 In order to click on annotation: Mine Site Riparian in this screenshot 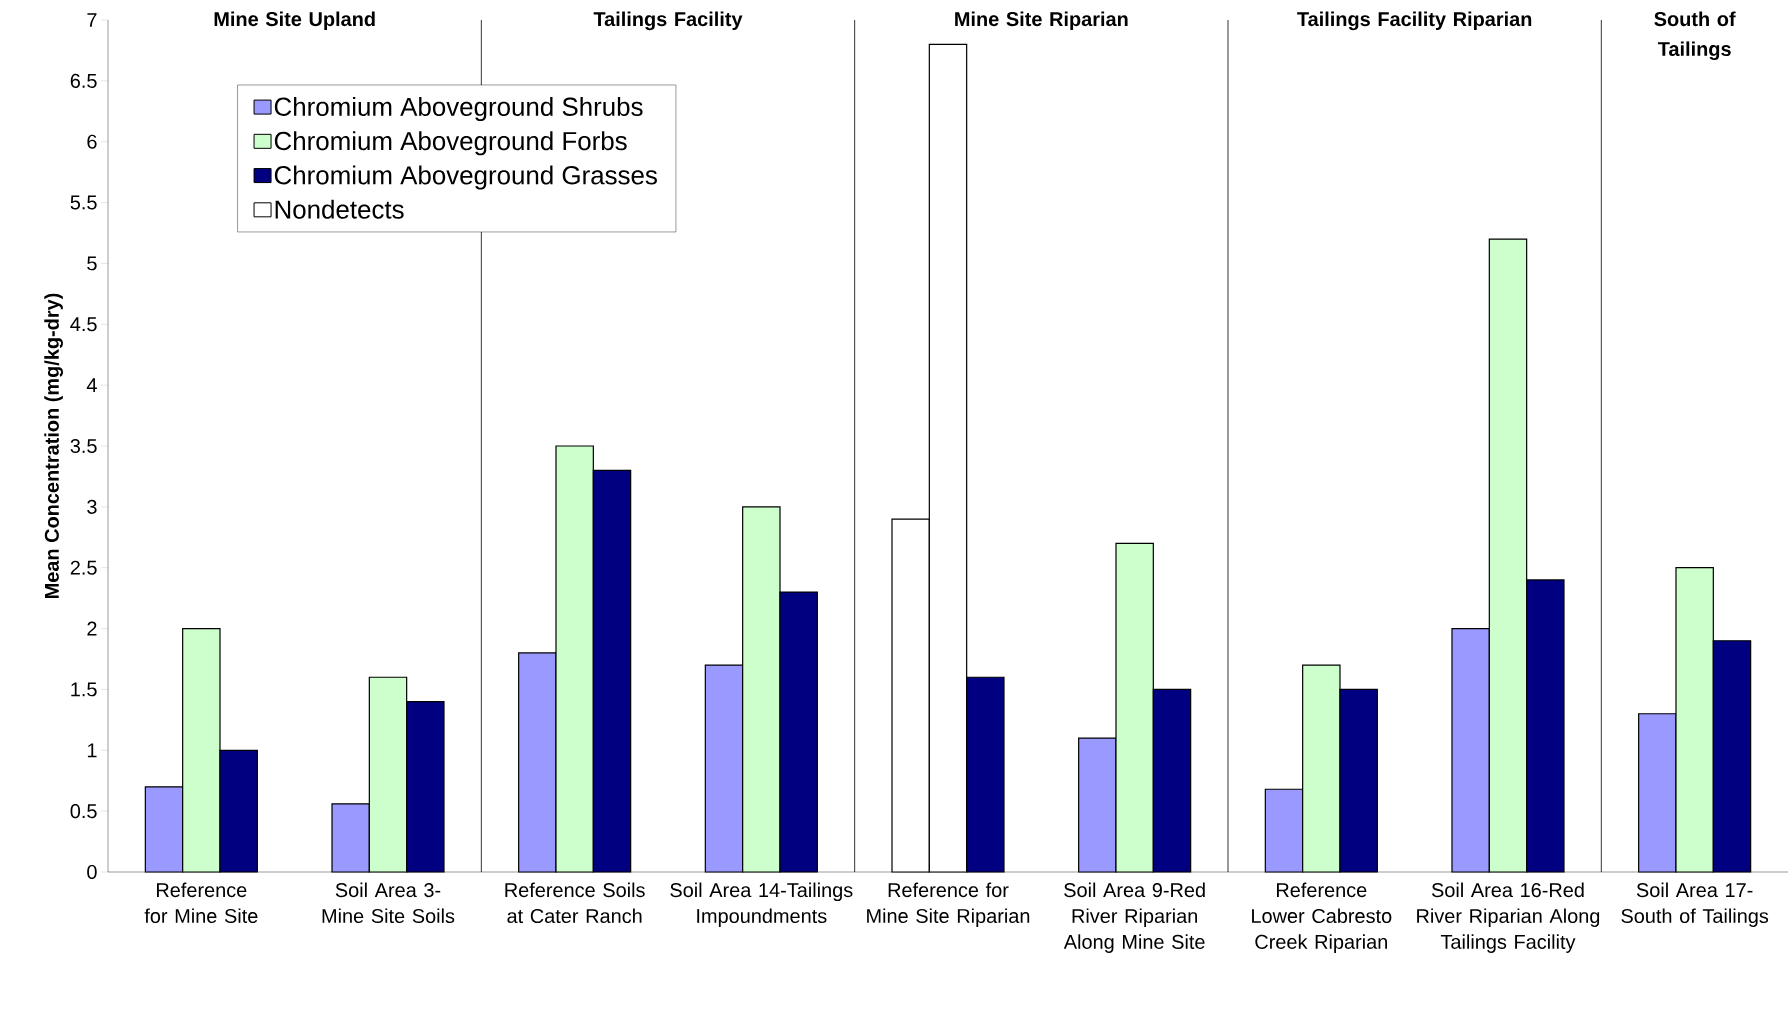, I will do `click(1041, 21)`.